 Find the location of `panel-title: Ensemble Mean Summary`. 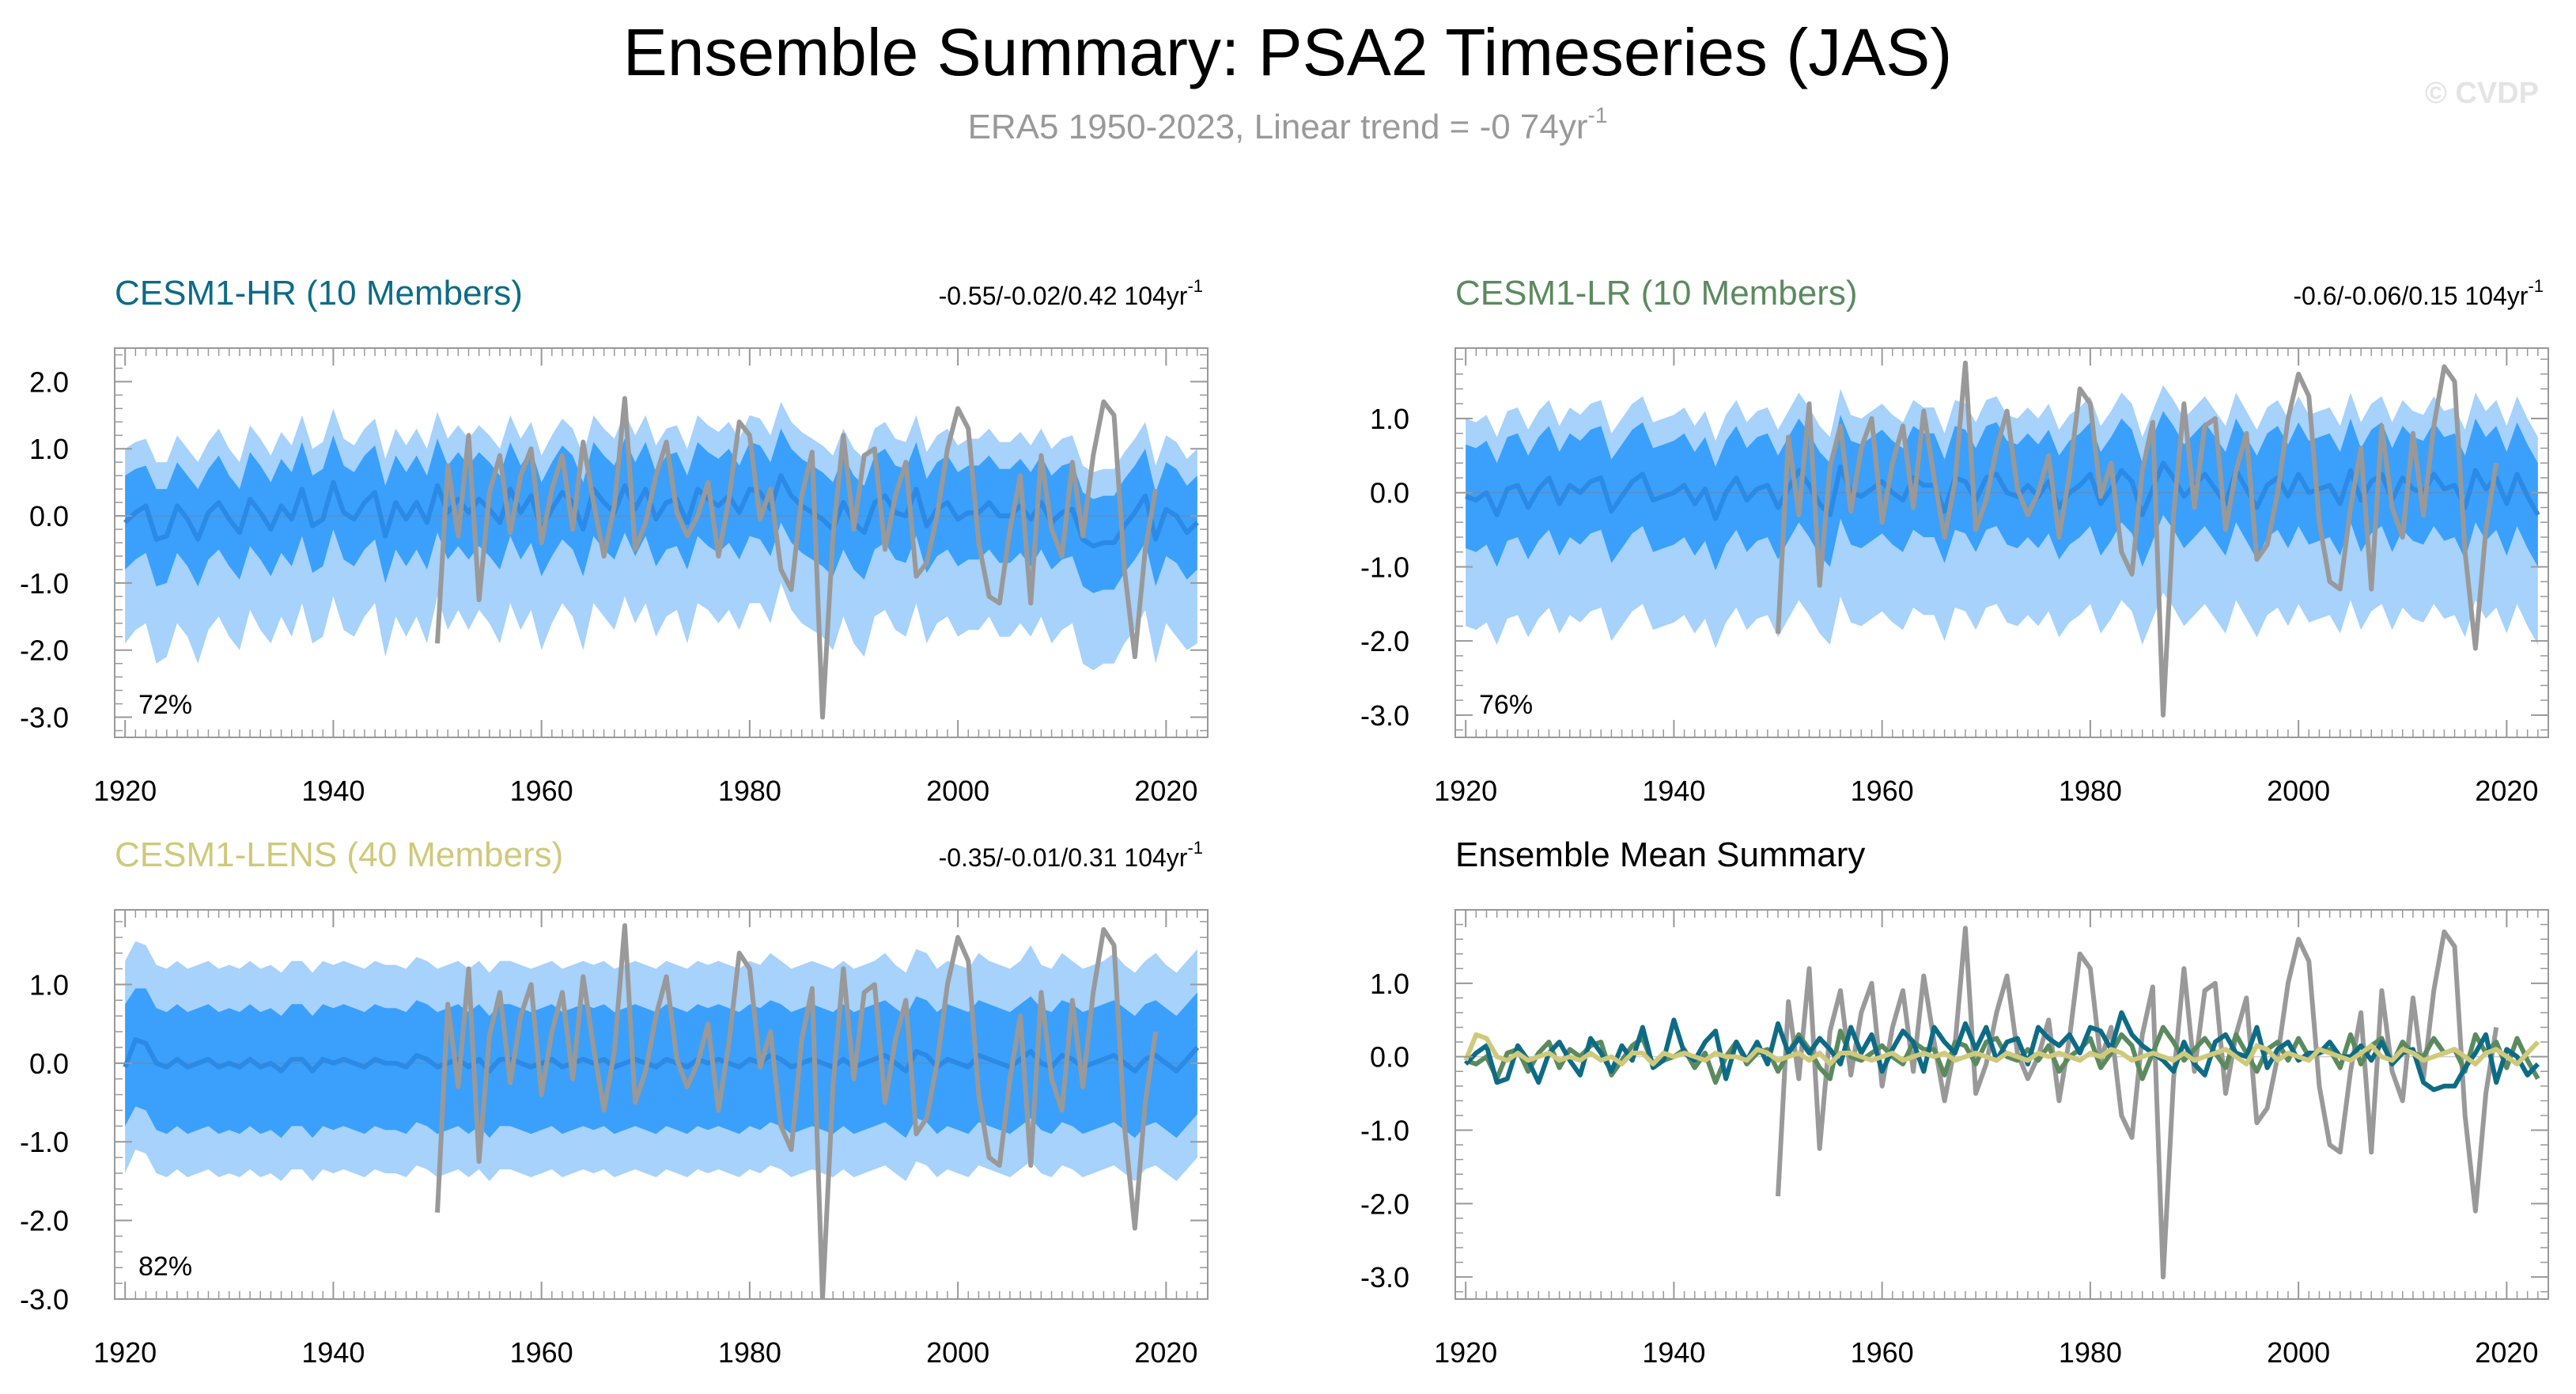

panel-title: Ensemble Mean Summary is located at coordinates (1660, 854).